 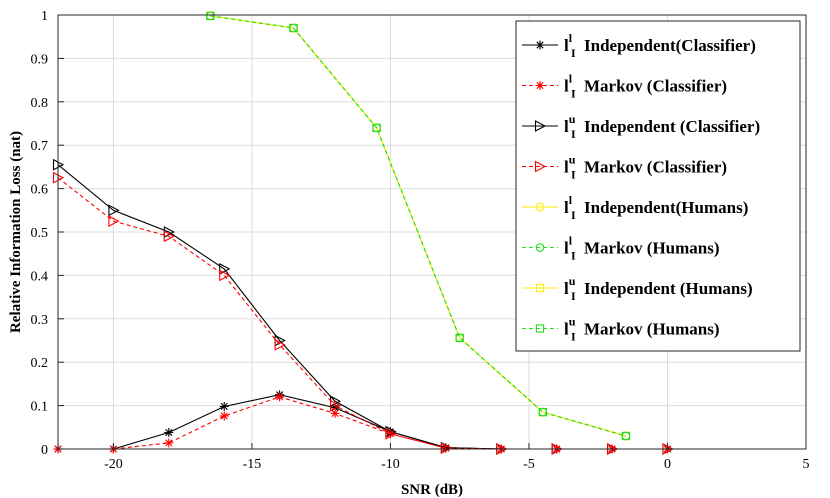 I want to click on y-tick-label: 0.9, so click(x=40, y=59).